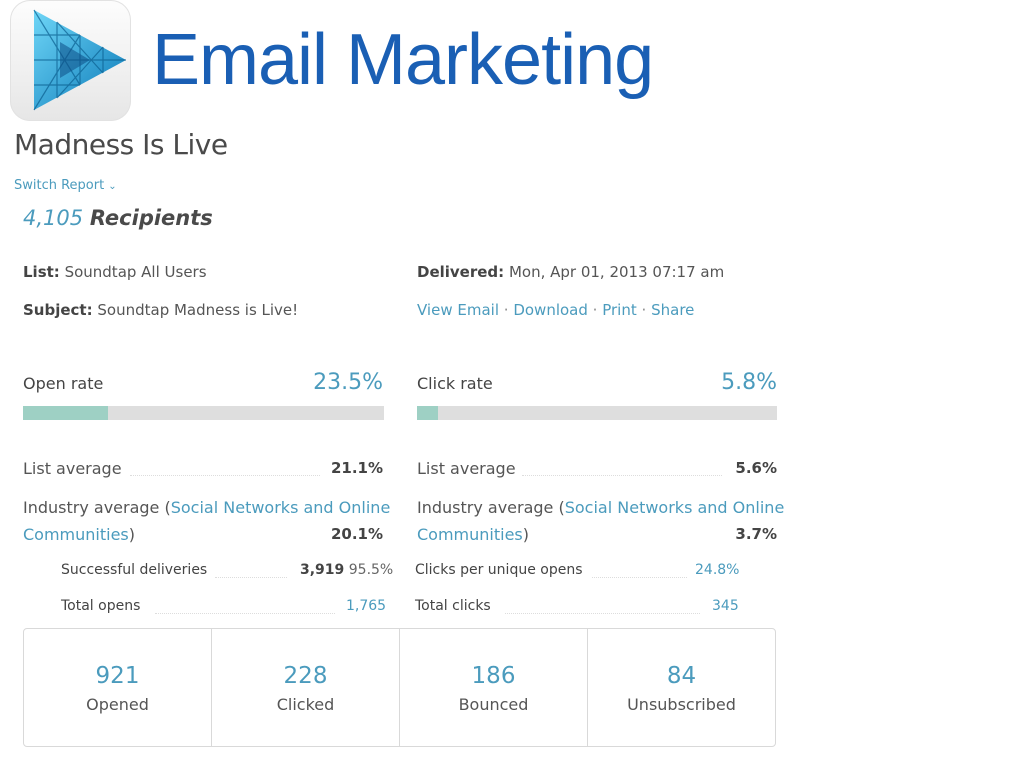 The height and width of the screenshot is (768, 1024). What do you see at coordinates (499, 570) in the screenshot?
I see `clicks-per-unique-opens-label: Clicks per unique opens` at bounding box center [499, 570].